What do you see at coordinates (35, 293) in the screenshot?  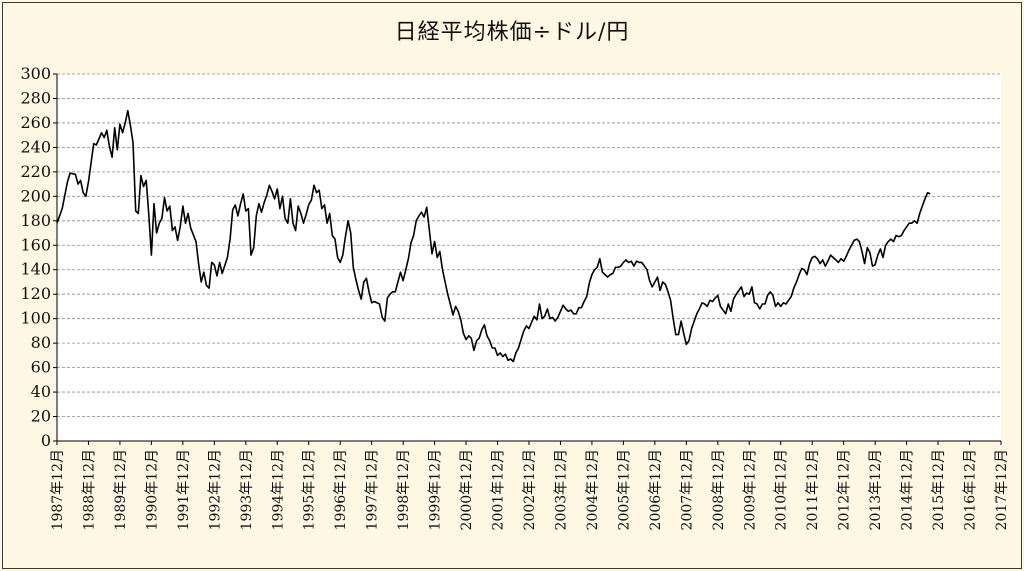 I see `y-tick-label: 120` at bounding box center [35, 293].